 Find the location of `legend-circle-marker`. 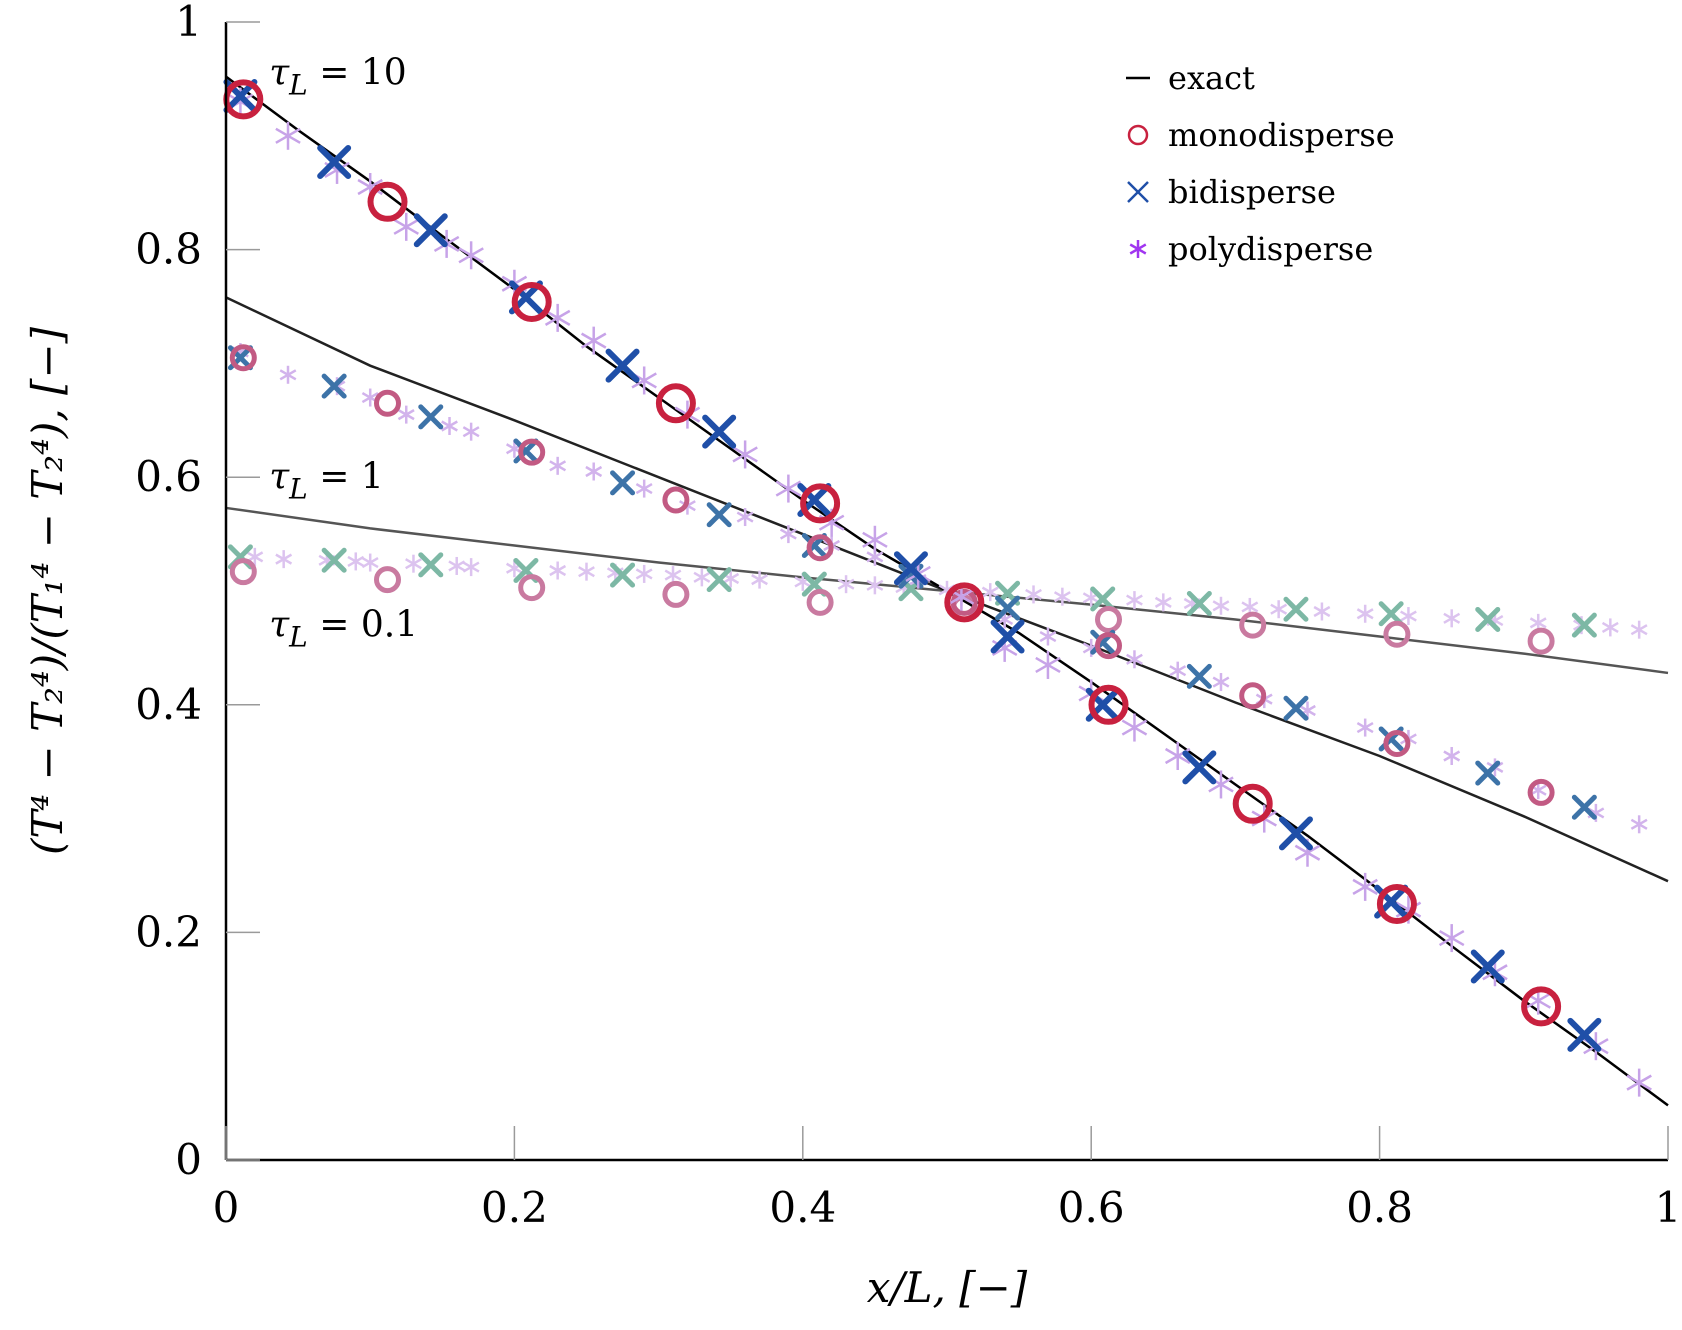

legend-circle-marker is located at coordinates (1138, 135).